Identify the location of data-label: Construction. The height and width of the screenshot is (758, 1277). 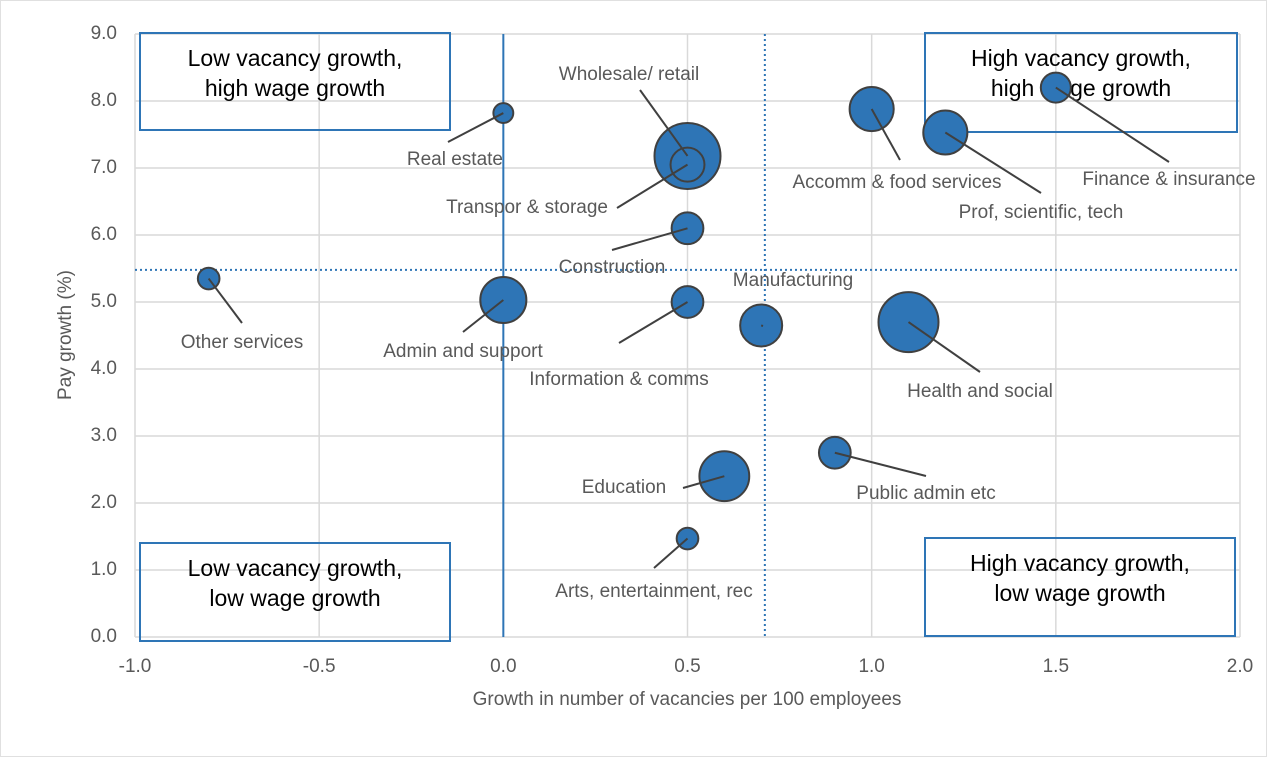
(612, 267).